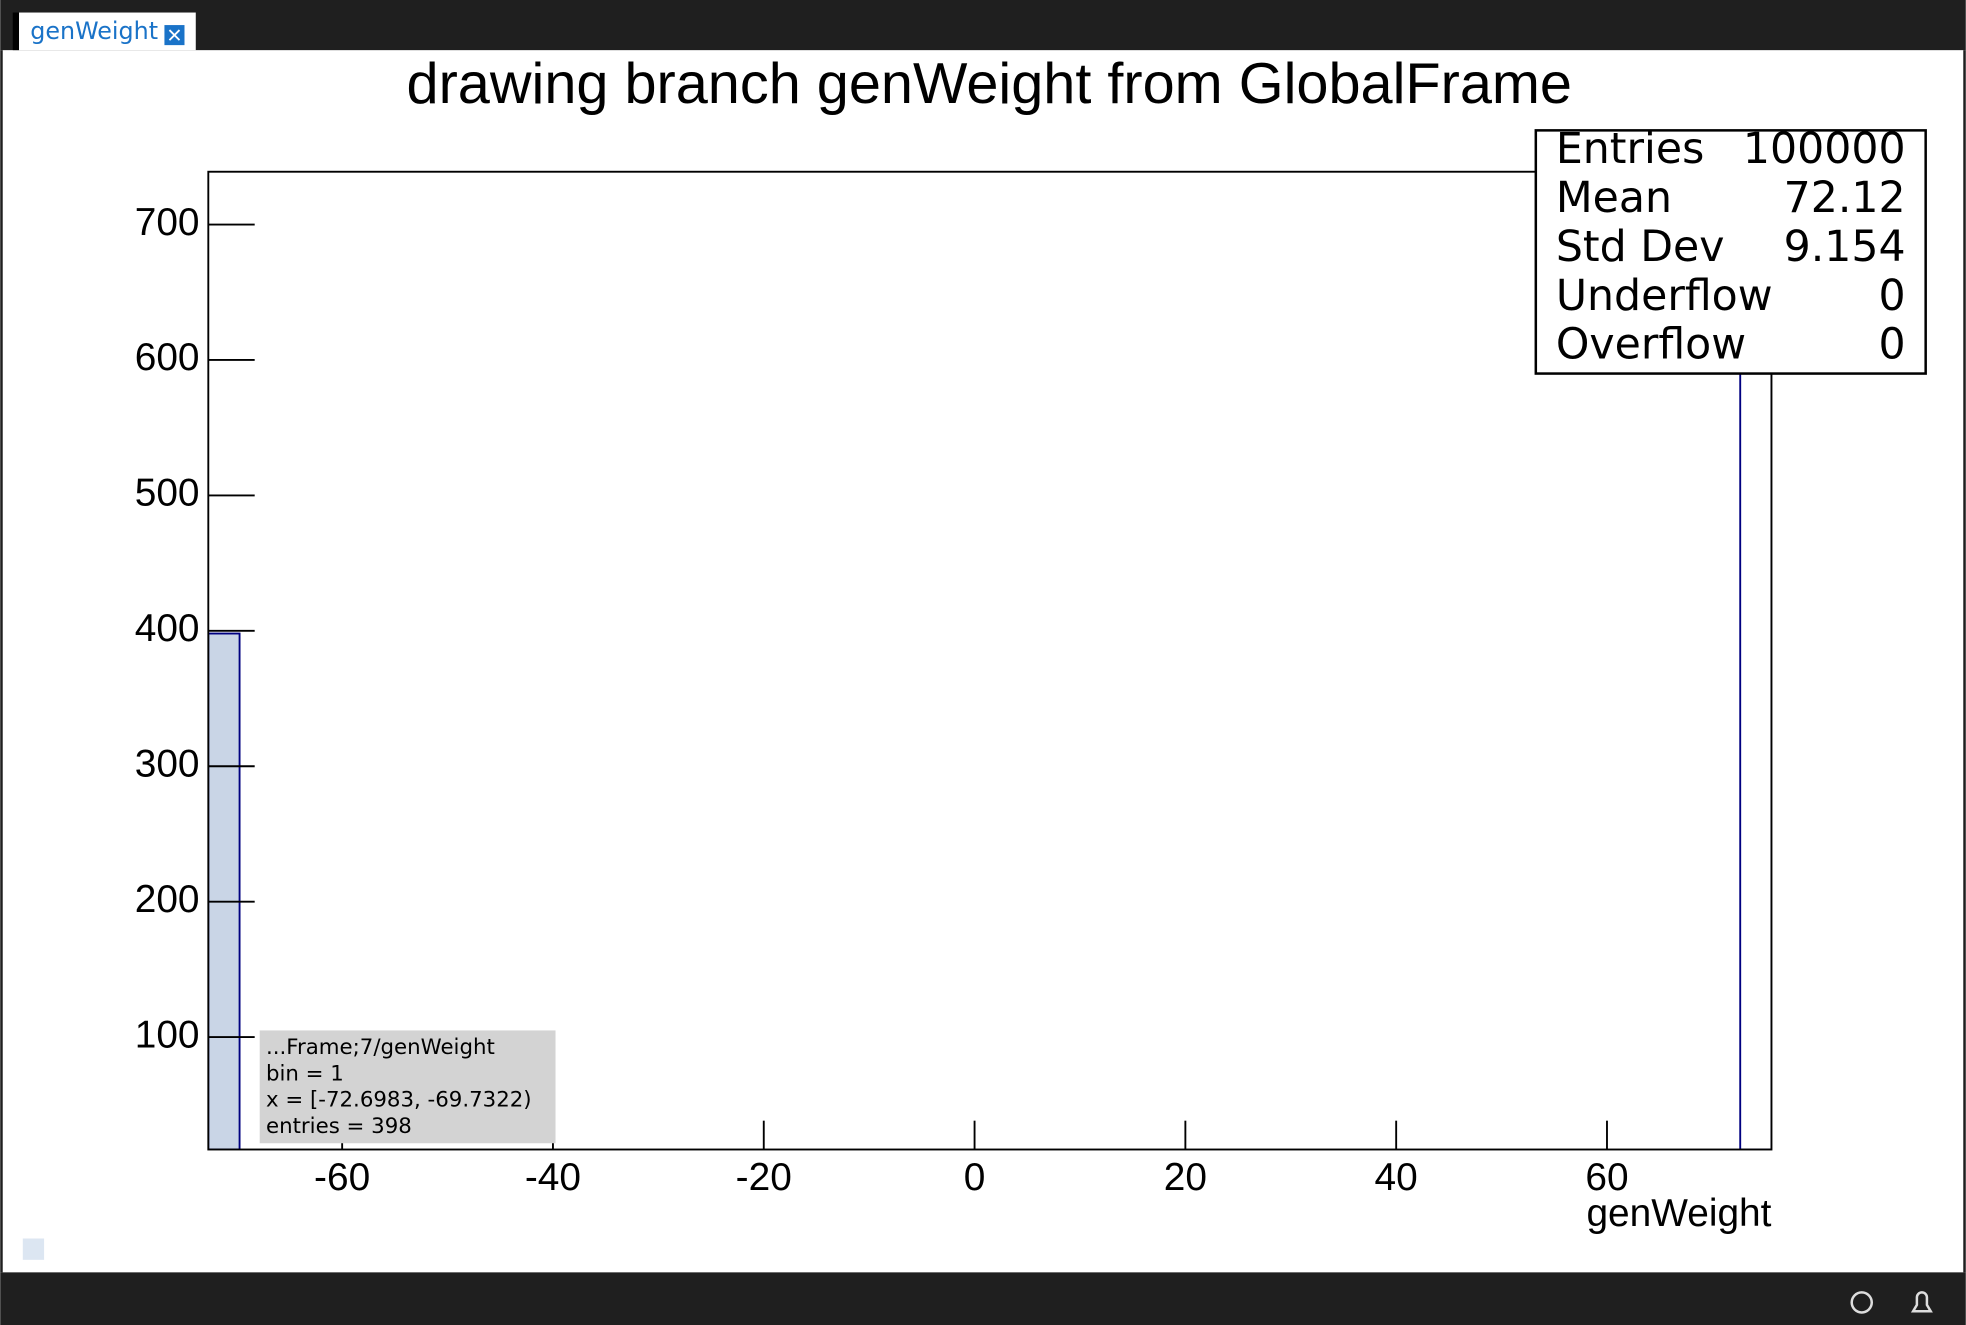 The height and width of the screenshot is (1325, 1966). What do you see at coordinates (1862, 1302) in the screenshot?
I see `copilot-icon` at bounding box center [1862, 1302].